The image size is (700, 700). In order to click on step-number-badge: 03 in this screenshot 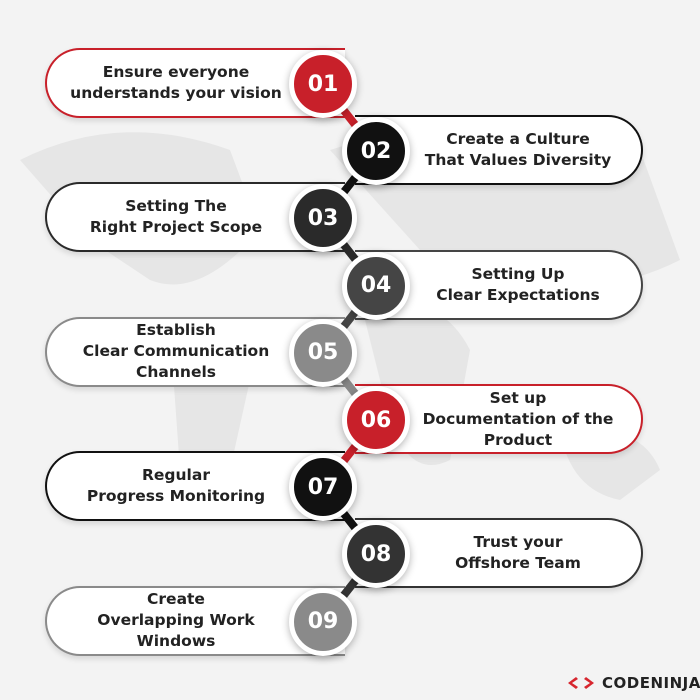, I will do `click(323, 218)`.